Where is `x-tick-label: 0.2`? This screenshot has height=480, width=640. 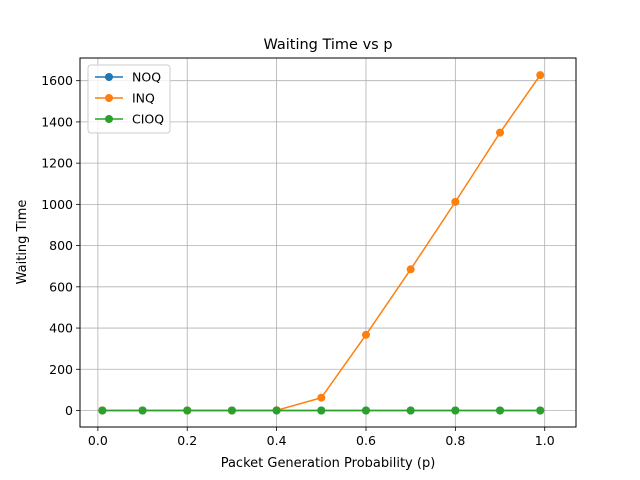
x-tick-label: 0.2 is located at coordinates (187, 440).